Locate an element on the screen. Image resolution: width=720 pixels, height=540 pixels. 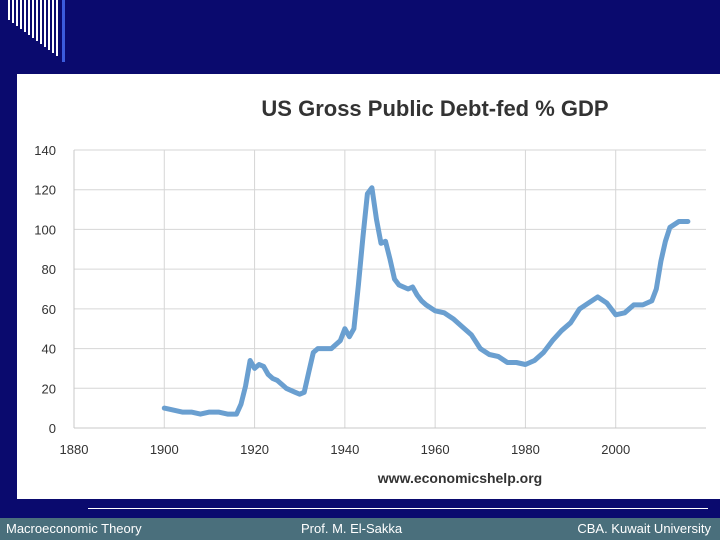
x-tick-label: 1980 is located at coordinates (525, 449).